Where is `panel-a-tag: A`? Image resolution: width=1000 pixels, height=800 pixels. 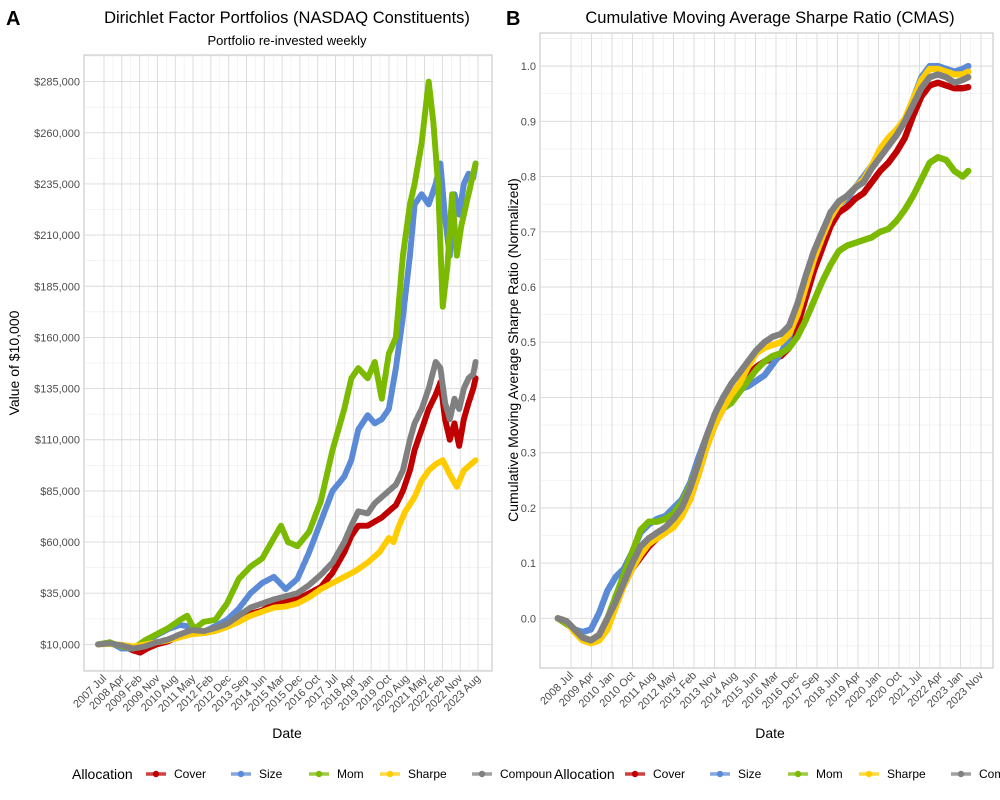
panel-a-tag: A is located at coordinates (13, 19).